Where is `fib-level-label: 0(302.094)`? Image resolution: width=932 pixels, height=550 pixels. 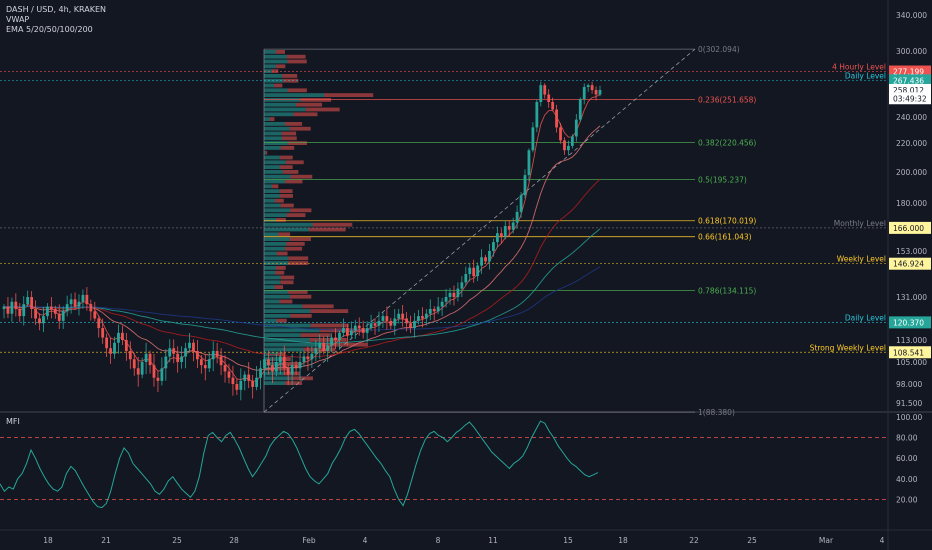
fib-level-label: 0(302.094) is located at coordinates (719, 49).